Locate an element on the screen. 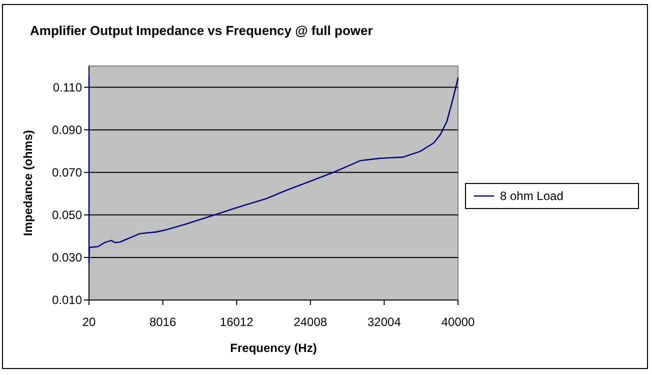 This screenshot has height=375, width=652. y-tick-label: 0.110 is located at coordinates (67, 87).